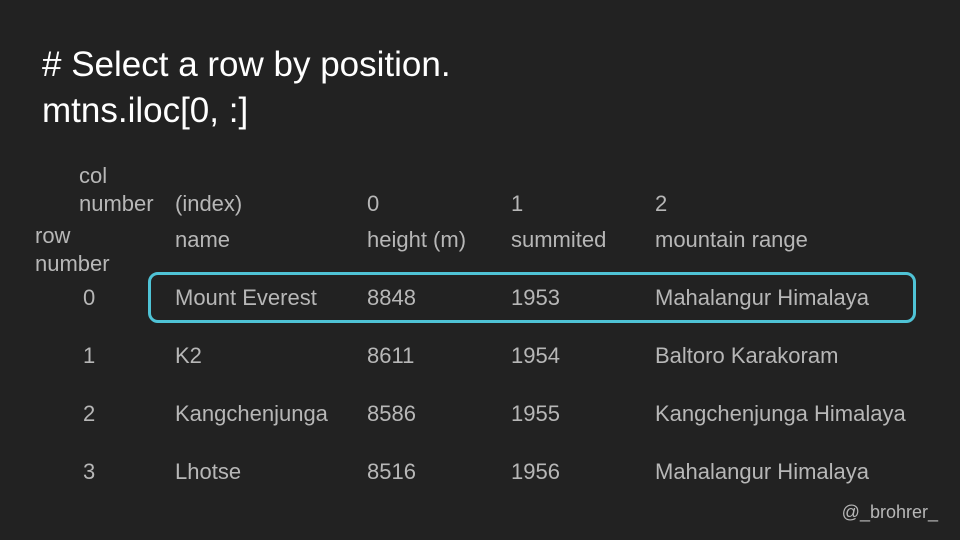 This screenshot has height=540, width=960. What do you see at coordinates (889, 512) in the screenshot?
I see `author-credit: @_brohrer_` at bounding box center [889, 512].